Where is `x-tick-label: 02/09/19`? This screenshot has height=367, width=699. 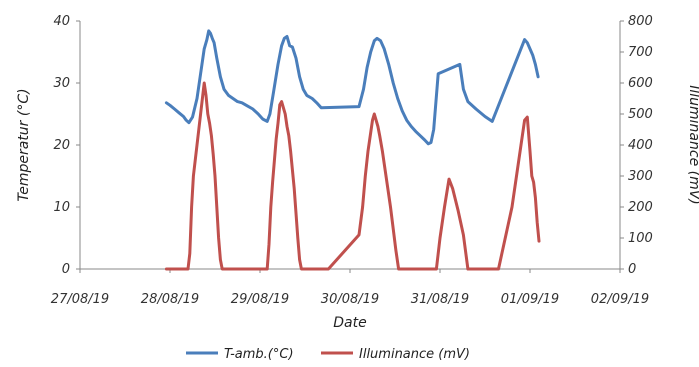 x-tick-label: 02/09/19 is located at coordinates (620, 299).